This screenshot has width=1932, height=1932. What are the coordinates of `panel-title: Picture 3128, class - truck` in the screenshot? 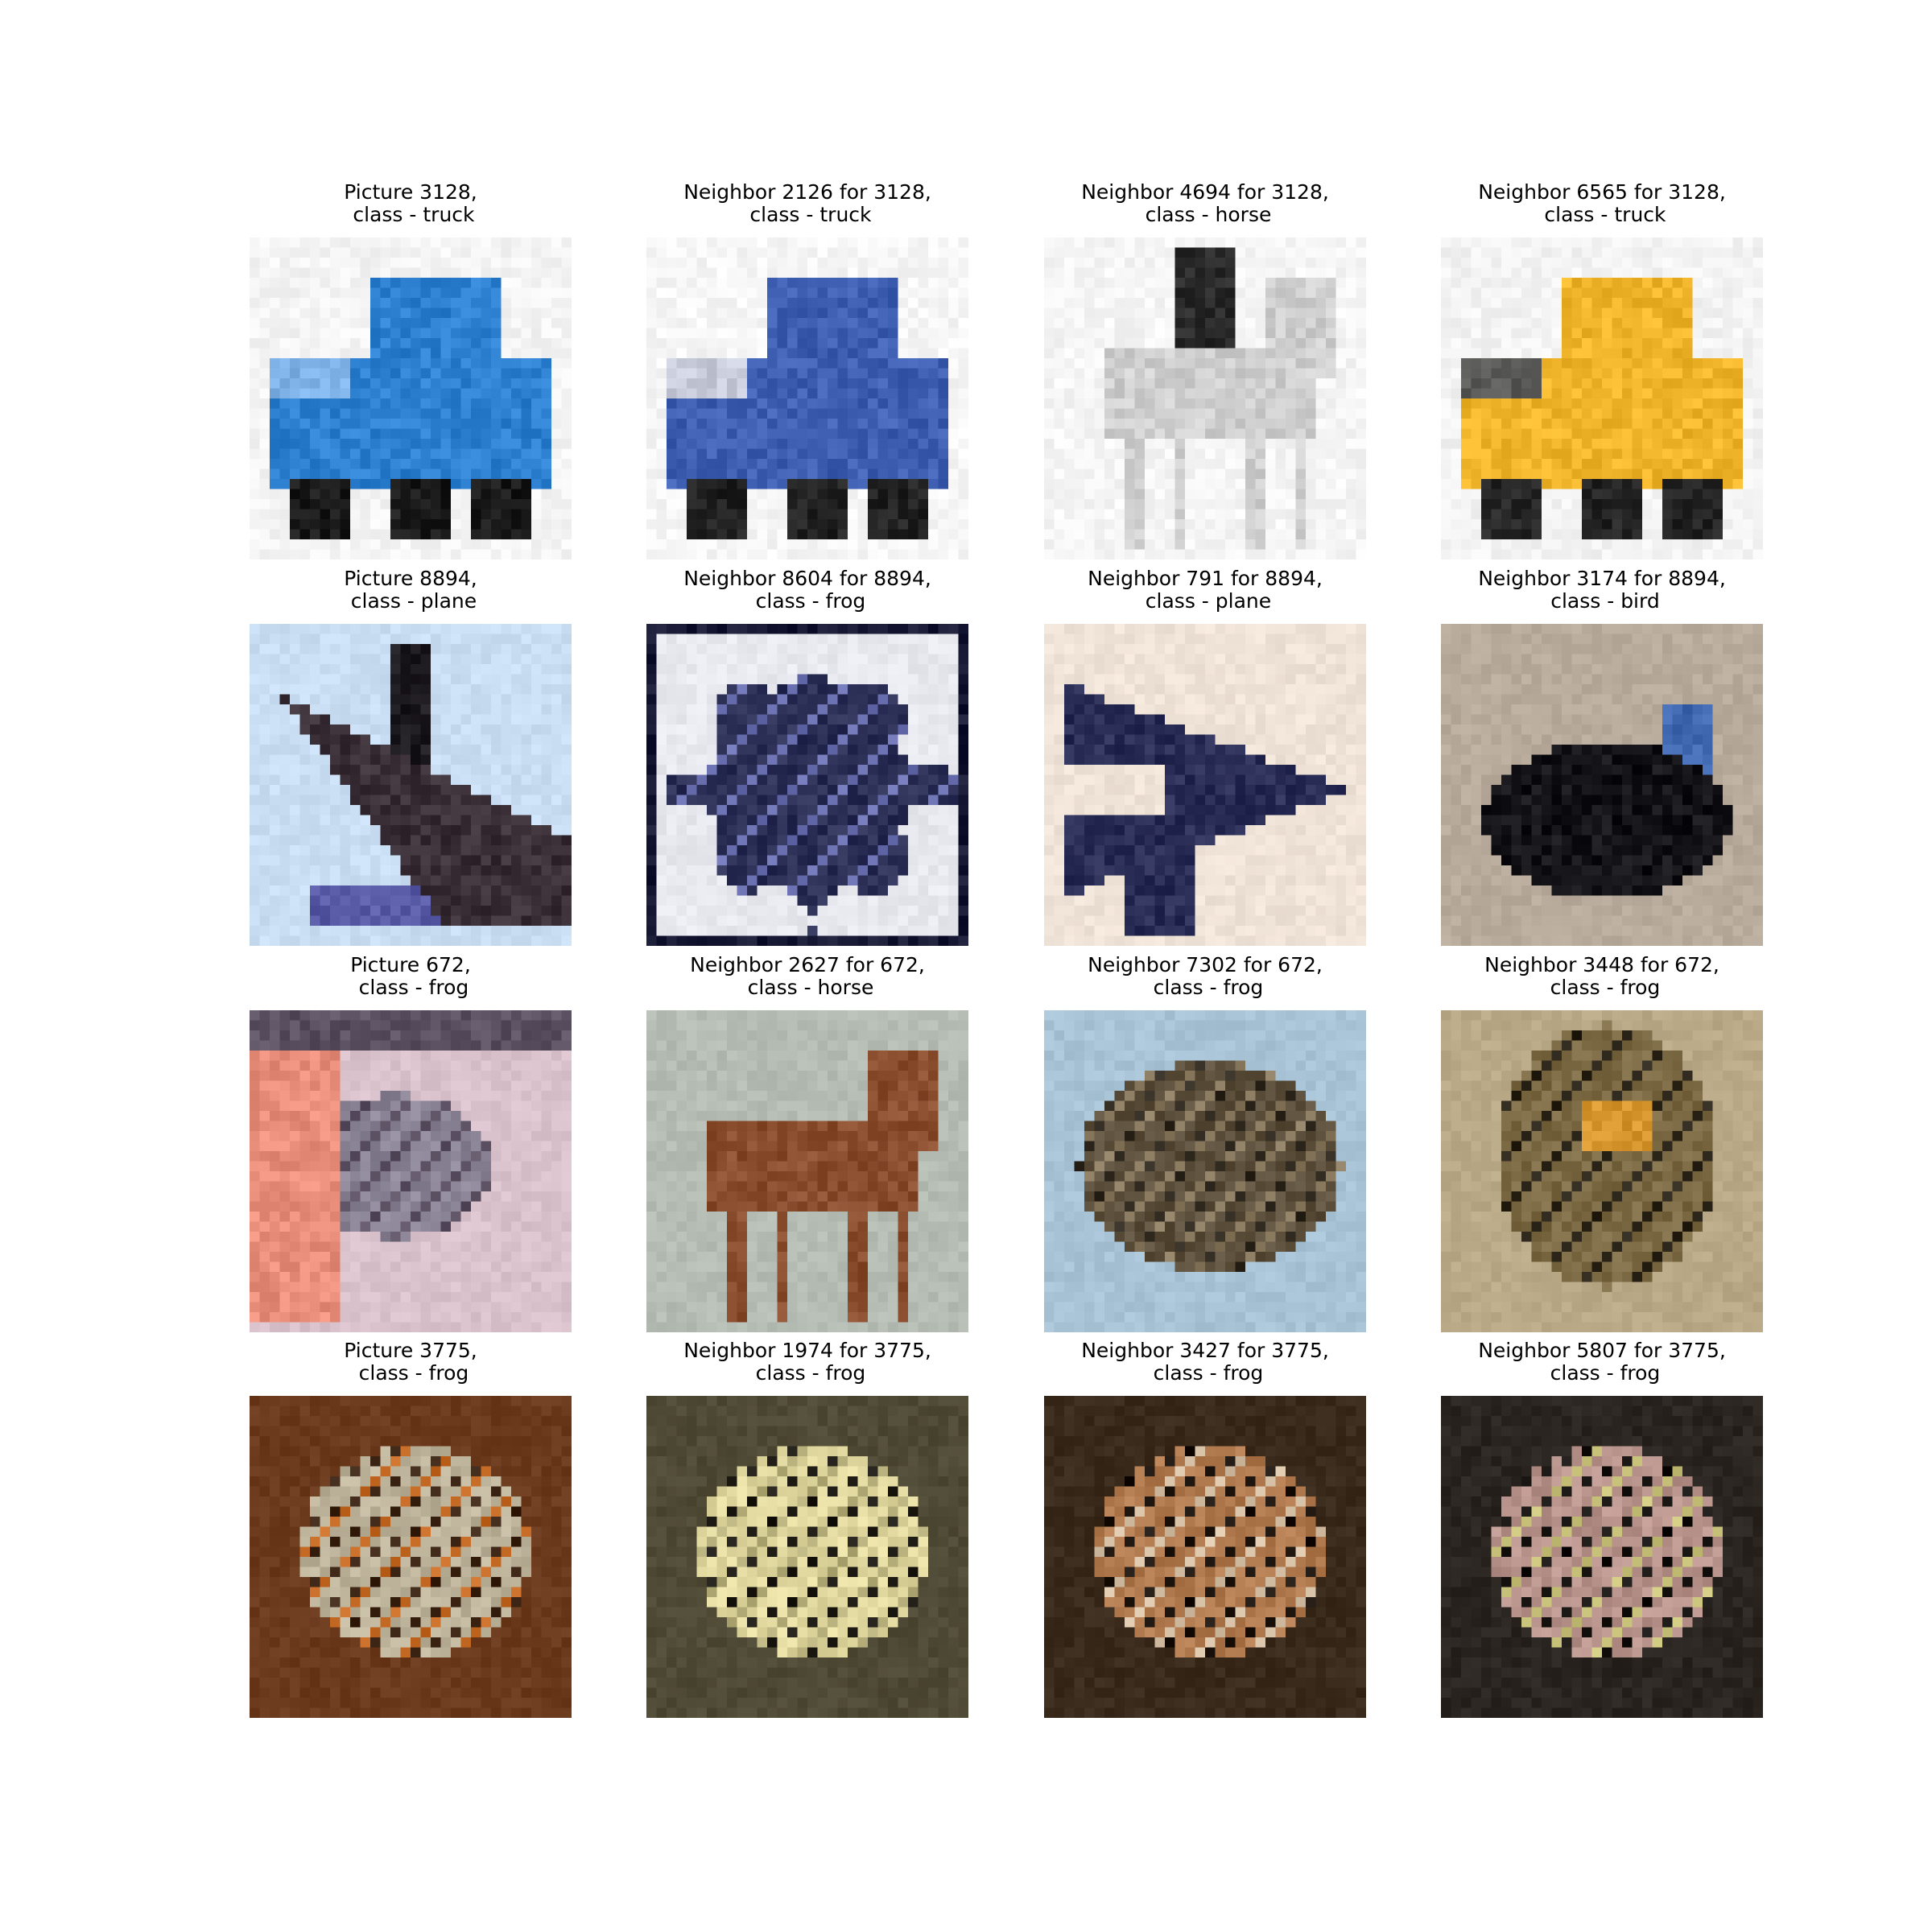 It's located at (410, 203).